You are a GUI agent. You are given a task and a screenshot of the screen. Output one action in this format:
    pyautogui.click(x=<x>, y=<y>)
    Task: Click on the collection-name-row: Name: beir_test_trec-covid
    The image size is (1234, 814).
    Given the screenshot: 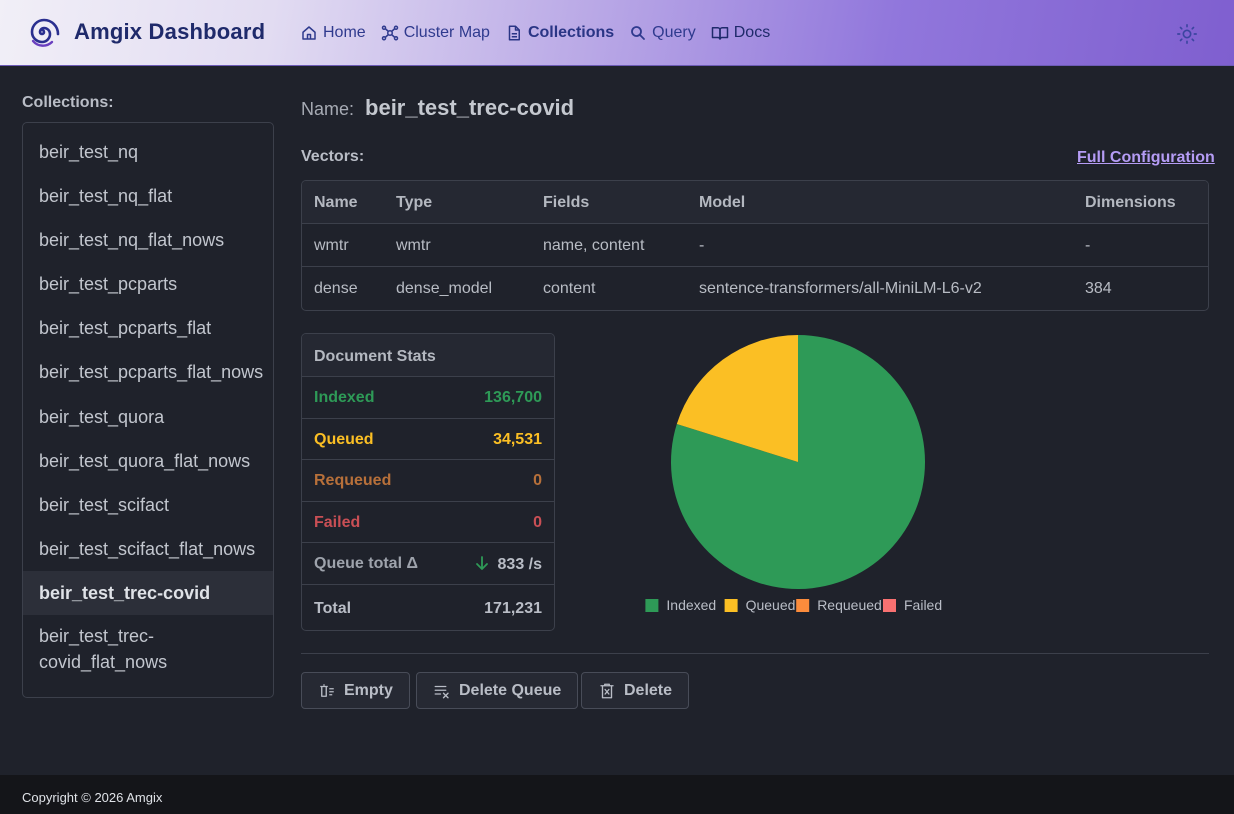 What is the action you would take?
    pyautogui.click(x=437, y=108)
    